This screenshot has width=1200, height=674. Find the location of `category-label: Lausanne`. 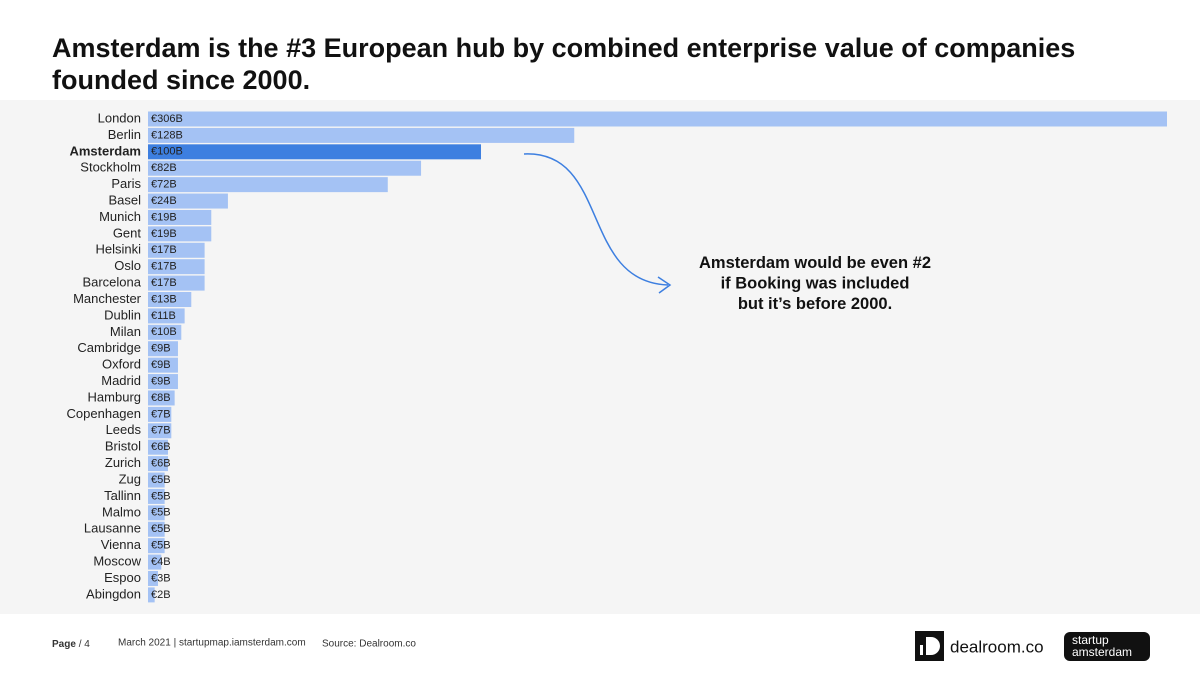

category-label: Lausanne is located at coordinates (112, 528).